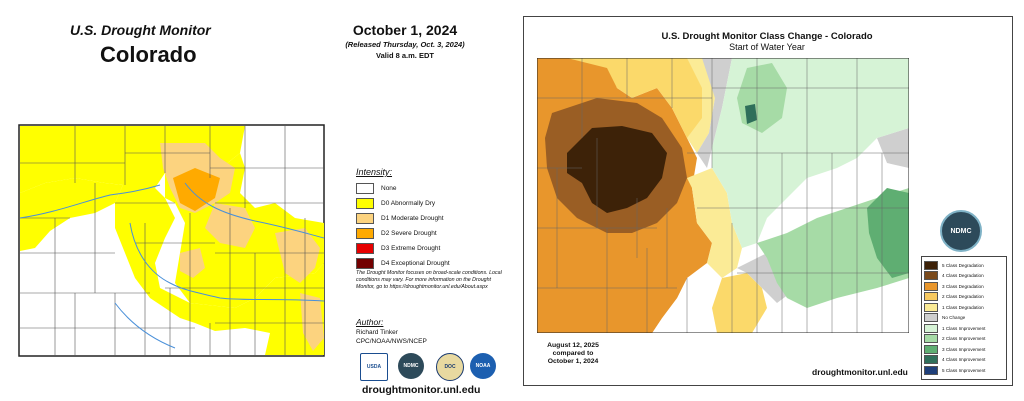 The width and height of the screenshot is (1024, 401). What do you see at coordinates (132, 159) in the screenshot?
I see `d0-north` at bounding box center [132, 159].